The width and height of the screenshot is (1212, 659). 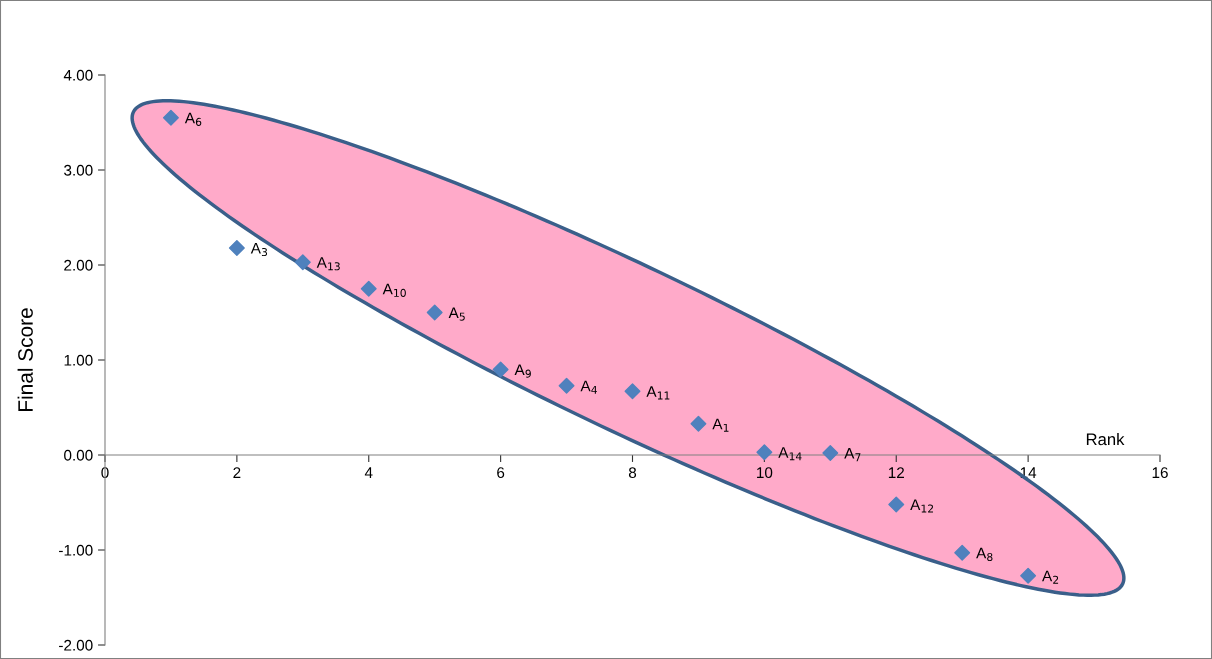 I want to click on annotation: A$_{14}$, so click(x=790, y=454).